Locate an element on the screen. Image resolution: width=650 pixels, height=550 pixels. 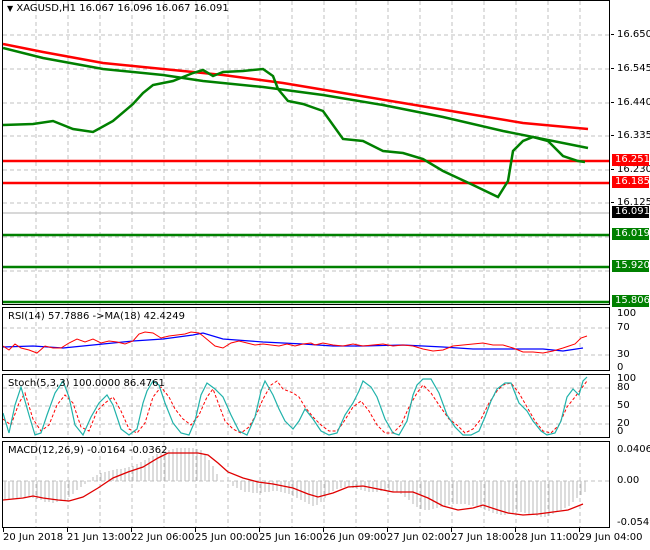
stochastic-canvas is located at coordinates (306, 406).